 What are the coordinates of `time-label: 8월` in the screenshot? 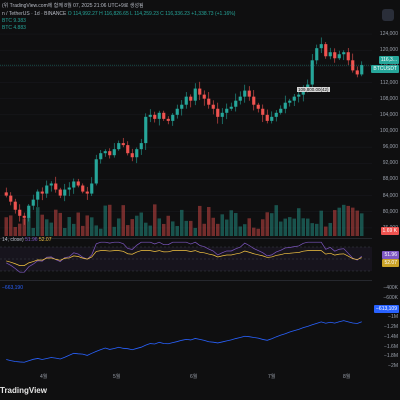 It's located at (347, 377).